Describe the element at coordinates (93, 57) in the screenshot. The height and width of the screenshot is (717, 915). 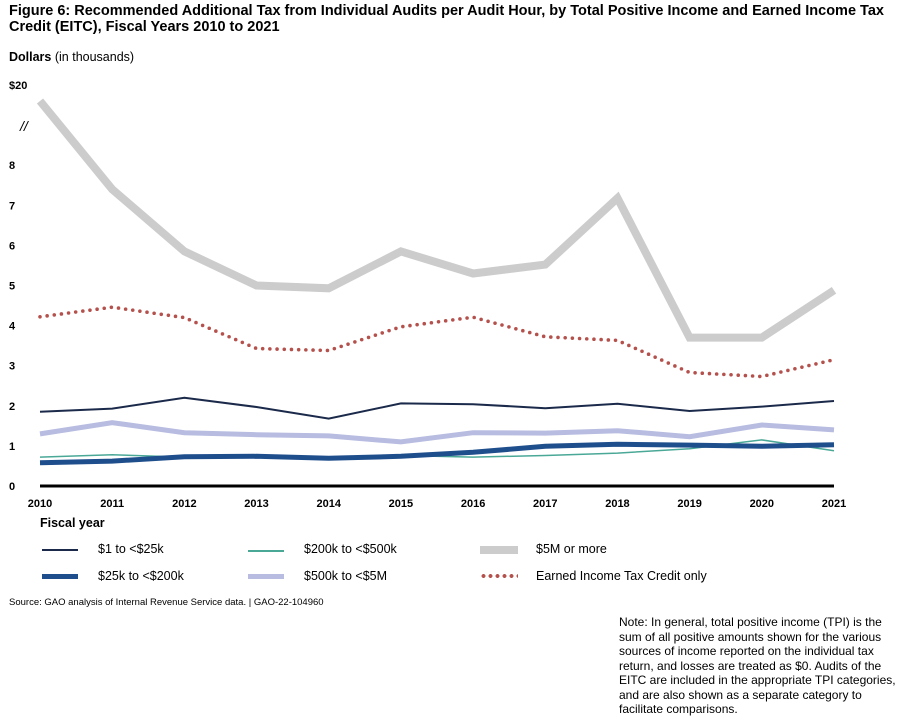
I see `y-axis-label-units: (in thousands)` at that location.